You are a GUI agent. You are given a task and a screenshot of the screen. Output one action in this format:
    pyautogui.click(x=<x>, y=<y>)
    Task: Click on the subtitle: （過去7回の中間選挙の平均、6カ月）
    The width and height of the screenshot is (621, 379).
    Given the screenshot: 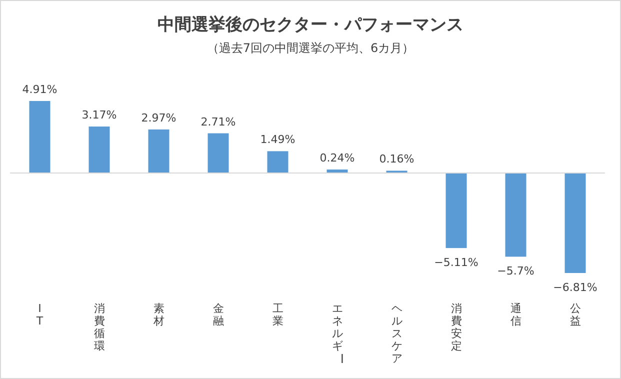 What is the action you would take?
    pyautogui.click(x=310, y=48)
    